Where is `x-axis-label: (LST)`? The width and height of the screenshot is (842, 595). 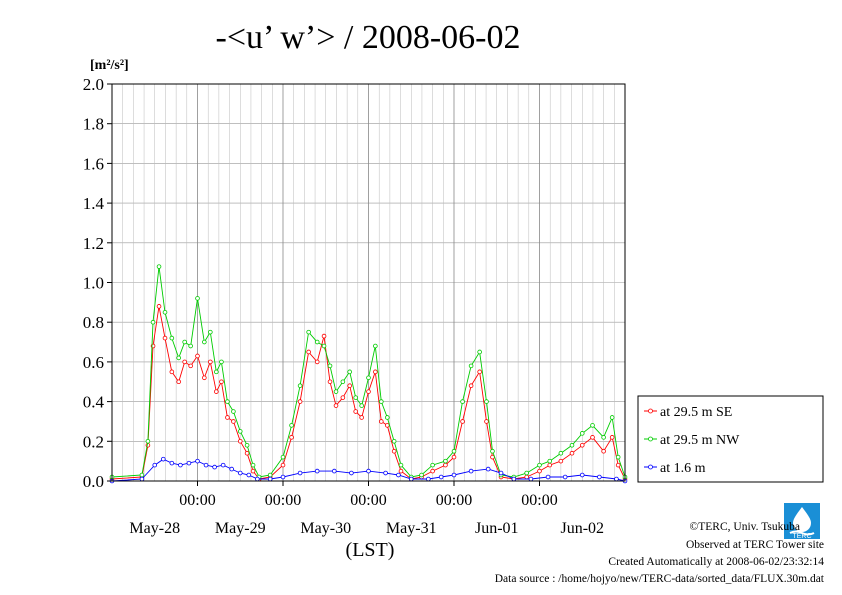
x-axis-label: (LST) is located at coordinates (370, 550).